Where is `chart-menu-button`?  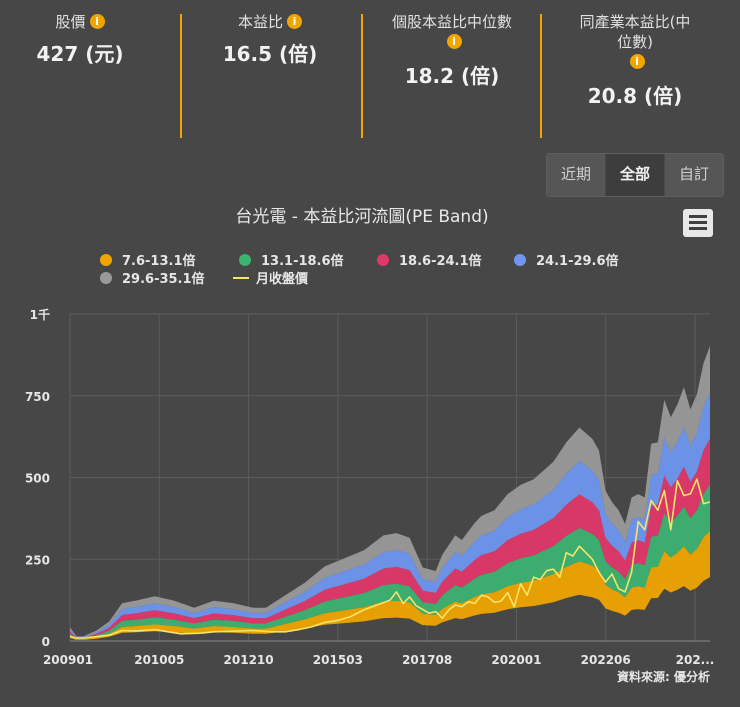 chart-menu-button is located at coordinates (698, 223).